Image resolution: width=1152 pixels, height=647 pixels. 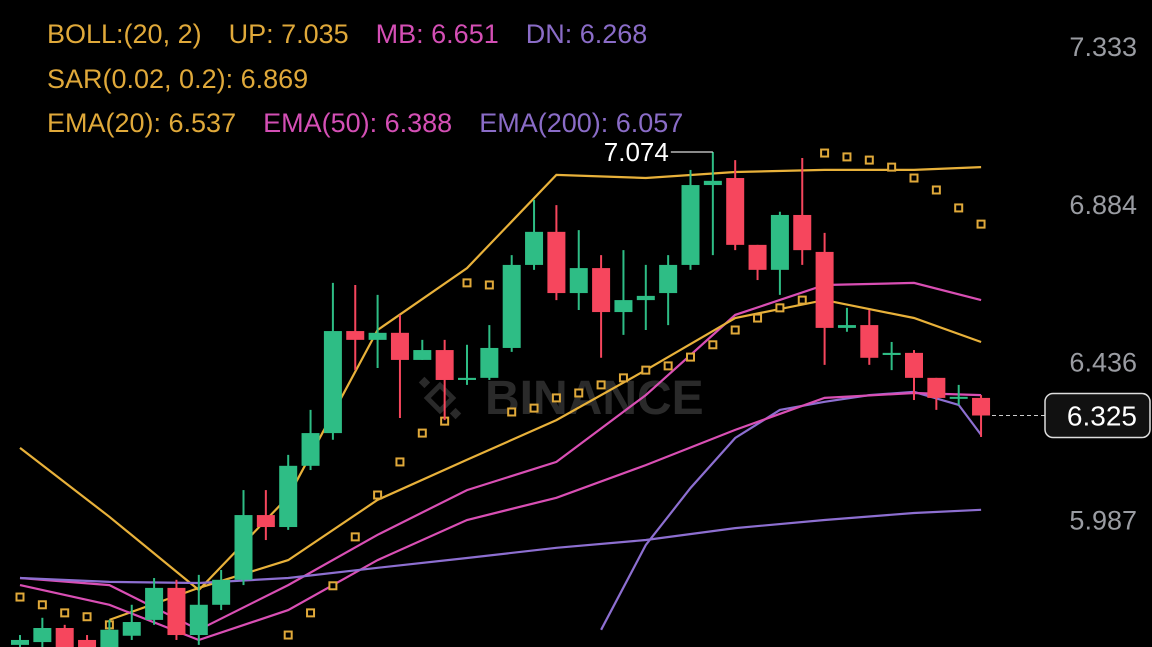 What do you see at coordinates (440, 398) in the screenshot?
I see `watermark-logo` at bounding box center [440, 398].